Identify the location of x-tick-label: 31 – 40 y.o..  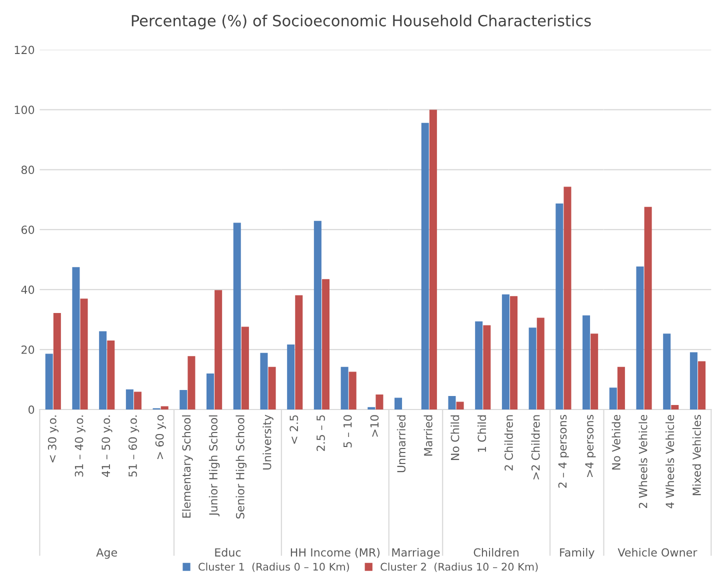
(80, 446).